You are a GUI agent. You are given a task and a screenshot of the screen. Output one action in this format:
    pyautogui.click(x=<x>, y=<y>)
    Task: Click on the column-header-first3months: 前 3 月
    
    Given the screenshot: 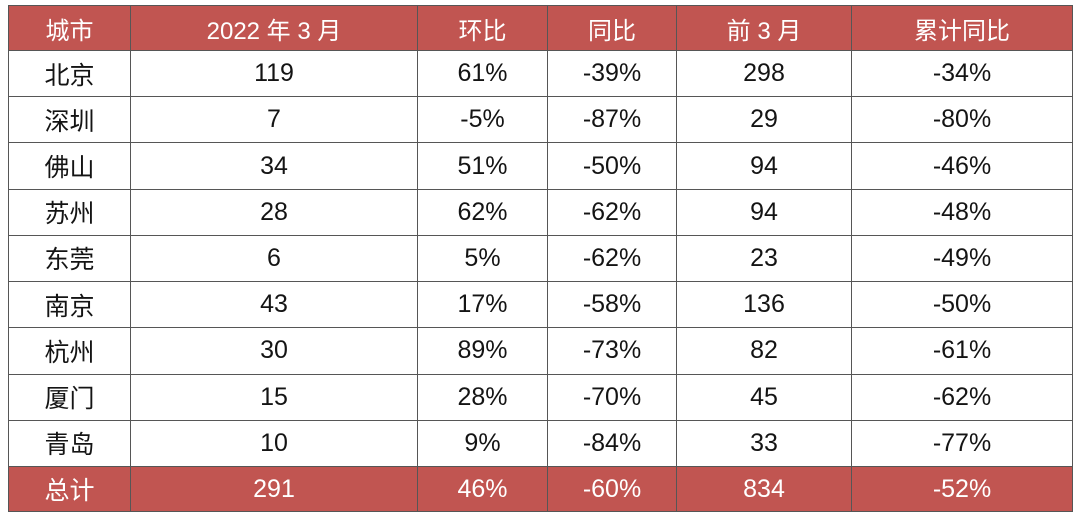 What is the action you would take?
    pyautogui.click(x=764, y=28)
    